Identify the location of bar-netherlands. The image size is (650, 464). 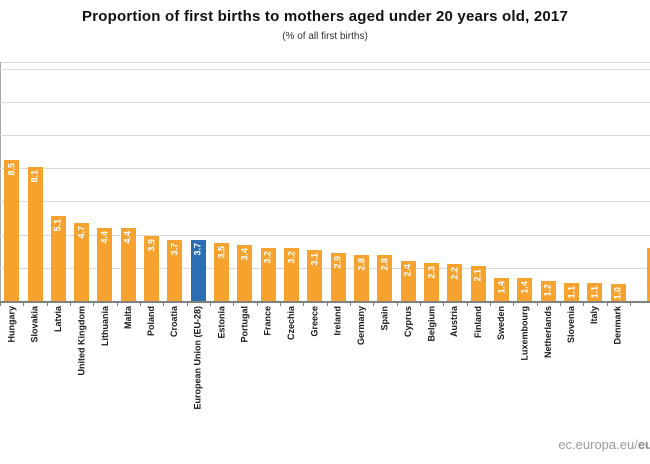
(548, 291).